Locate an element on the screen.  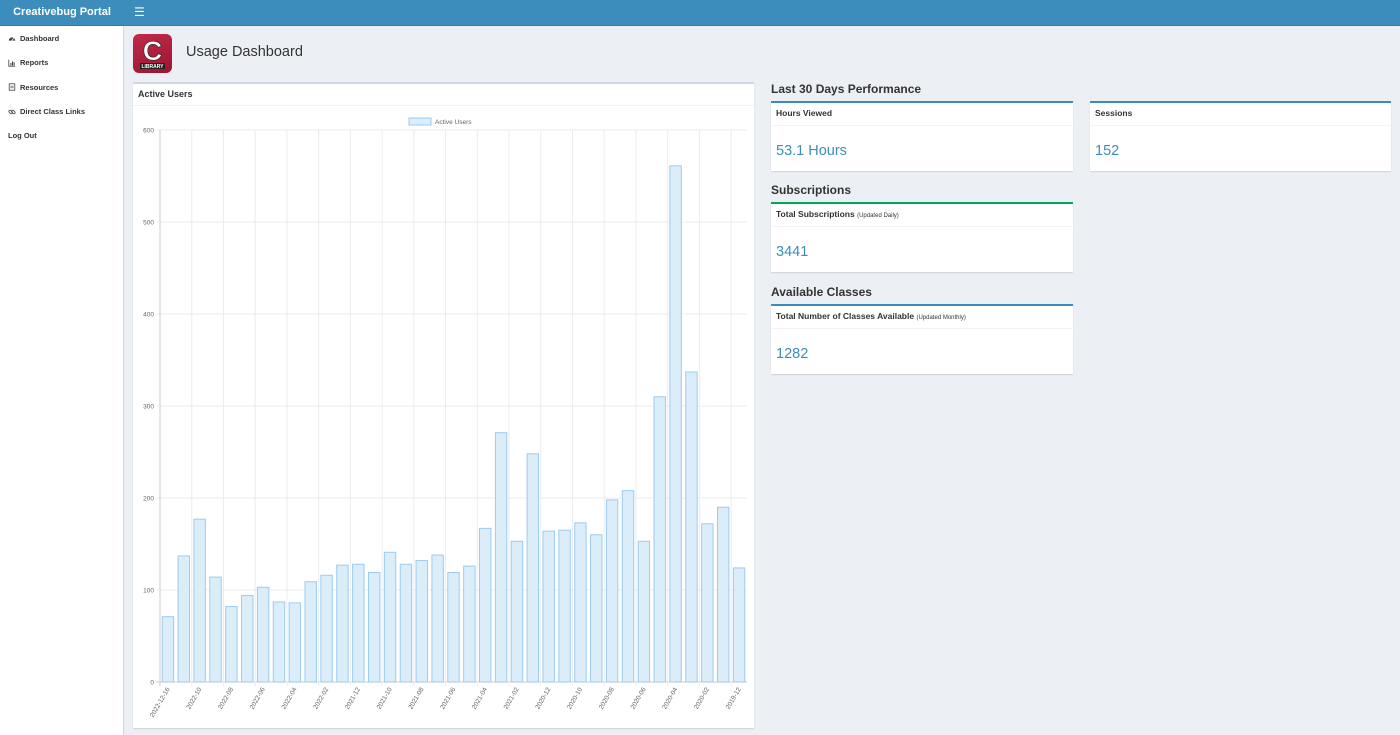
x-tick-label: 2019-12 is located at coordinates (734, 698).